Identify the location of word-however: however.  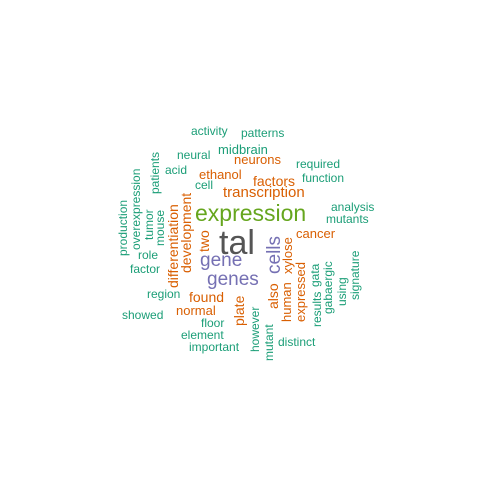
(255, 329).